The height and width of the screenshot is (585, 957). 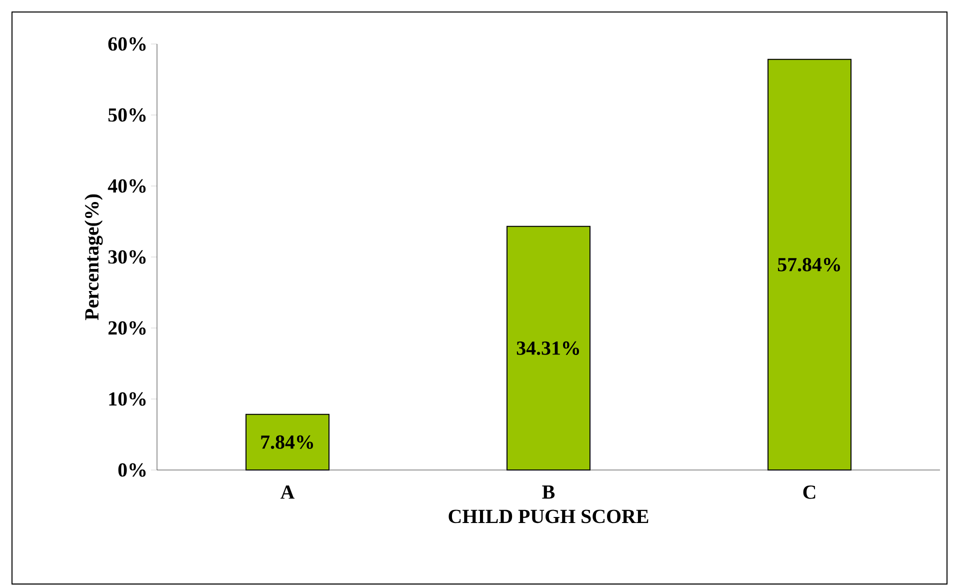 I want to click on y-tick-label: 50%, so click(x=127, y=115).